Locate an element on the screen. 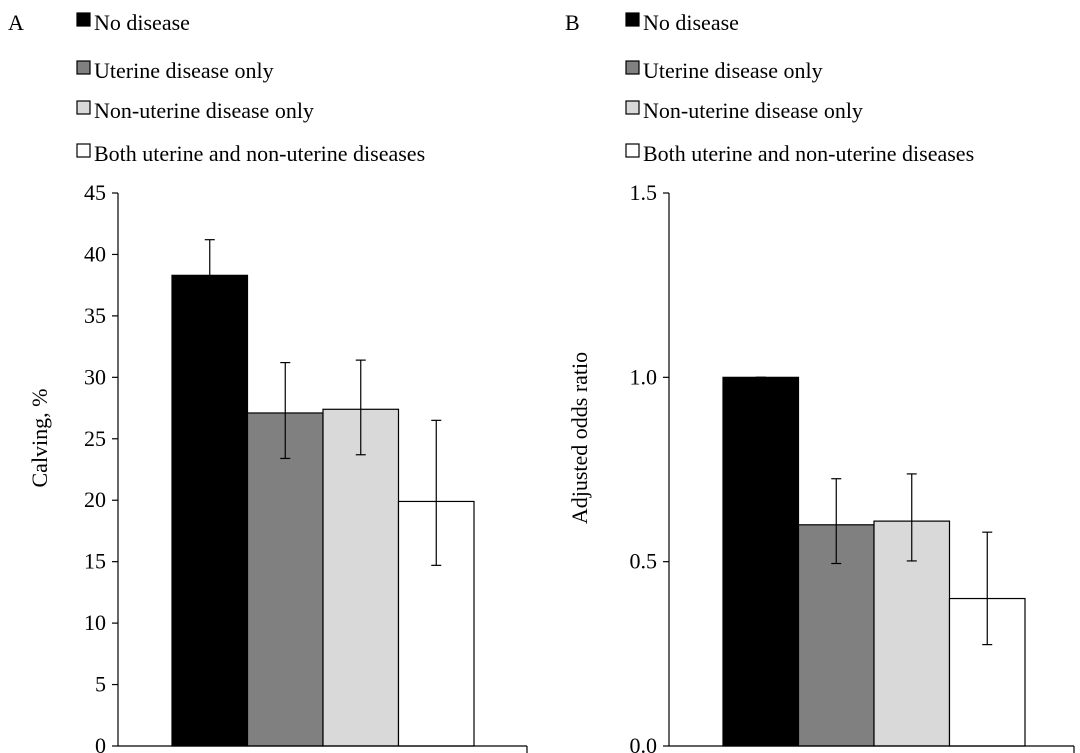 The image size is (1080, 753). panel-a-y-tick-label: 25 is located at coordinates (95, 438).